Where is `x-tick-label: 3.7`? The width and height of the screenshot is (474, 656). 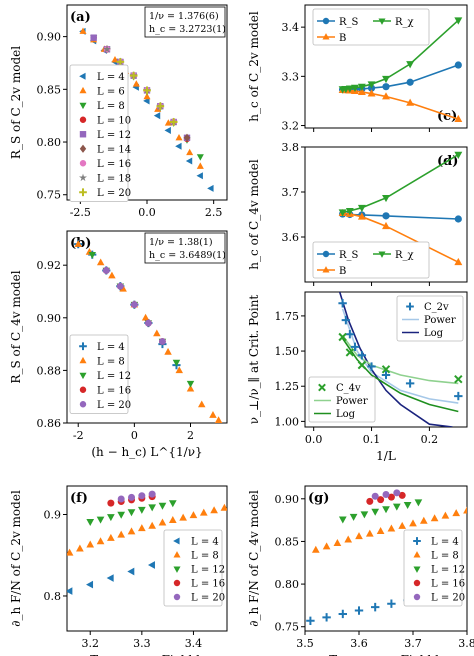
x-tick-label: 3.7 is located at coordinates (413, 643).